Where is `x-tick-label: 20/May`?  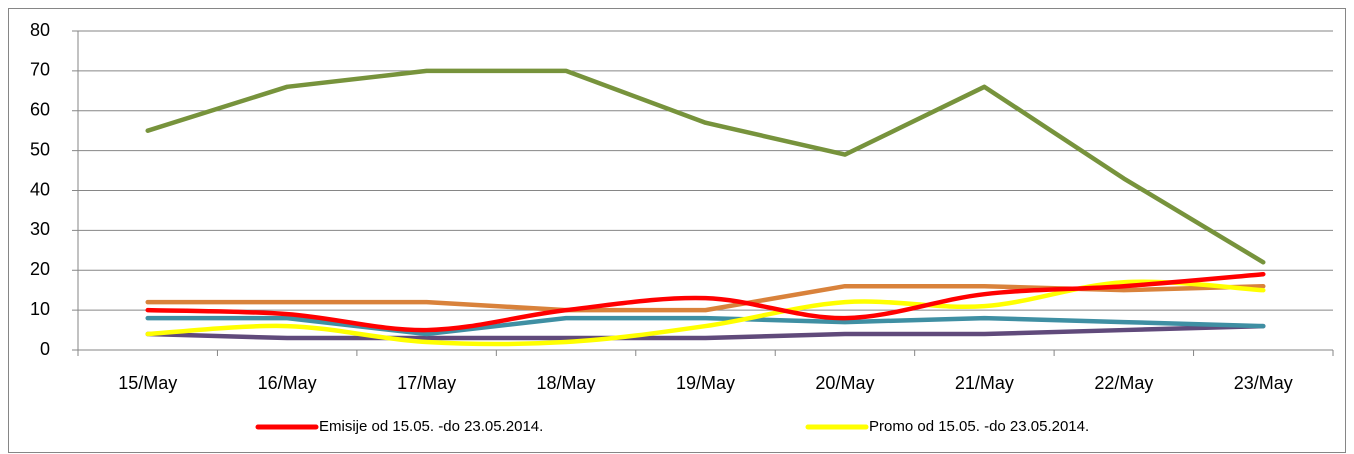 x-tick-label: 20/May is located at coordinates (844, 383).